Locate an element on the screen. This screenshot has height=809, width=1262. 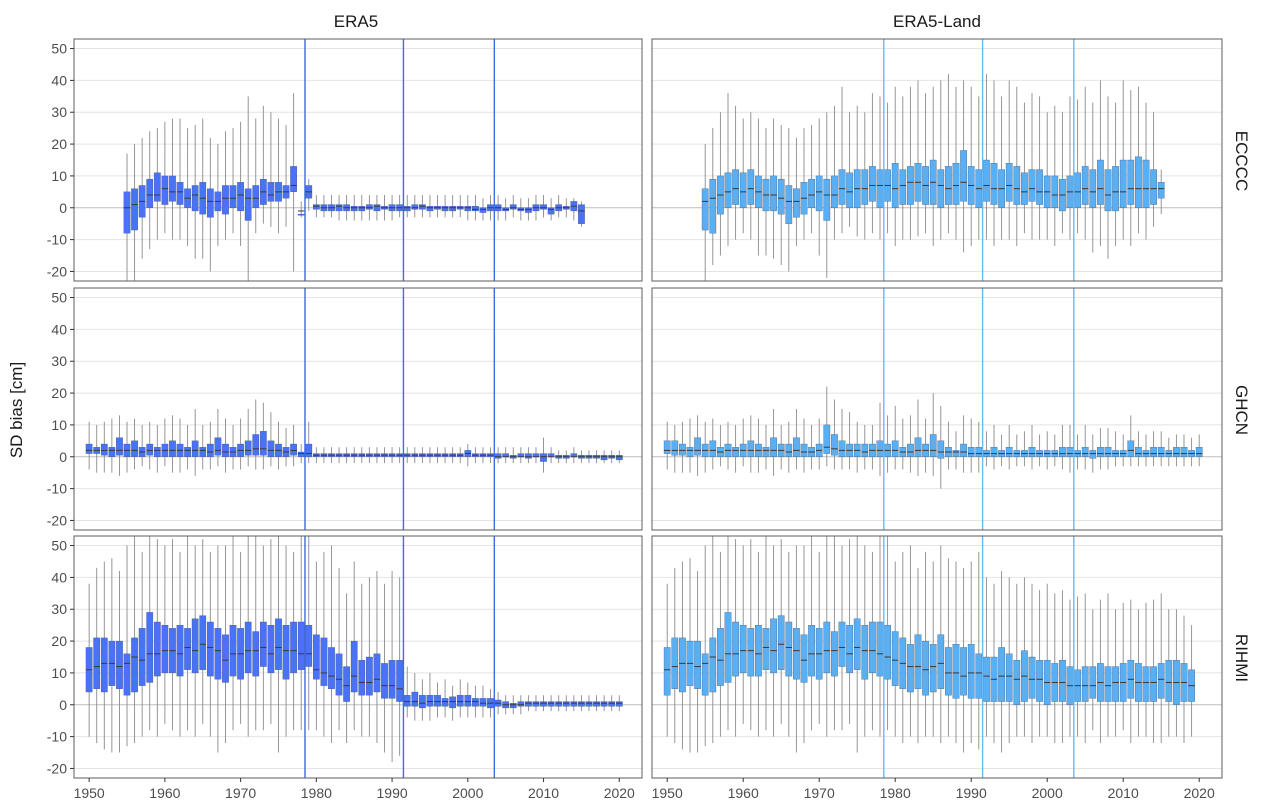
x-tick-label: 1950 is located at coordinates (89, 793).